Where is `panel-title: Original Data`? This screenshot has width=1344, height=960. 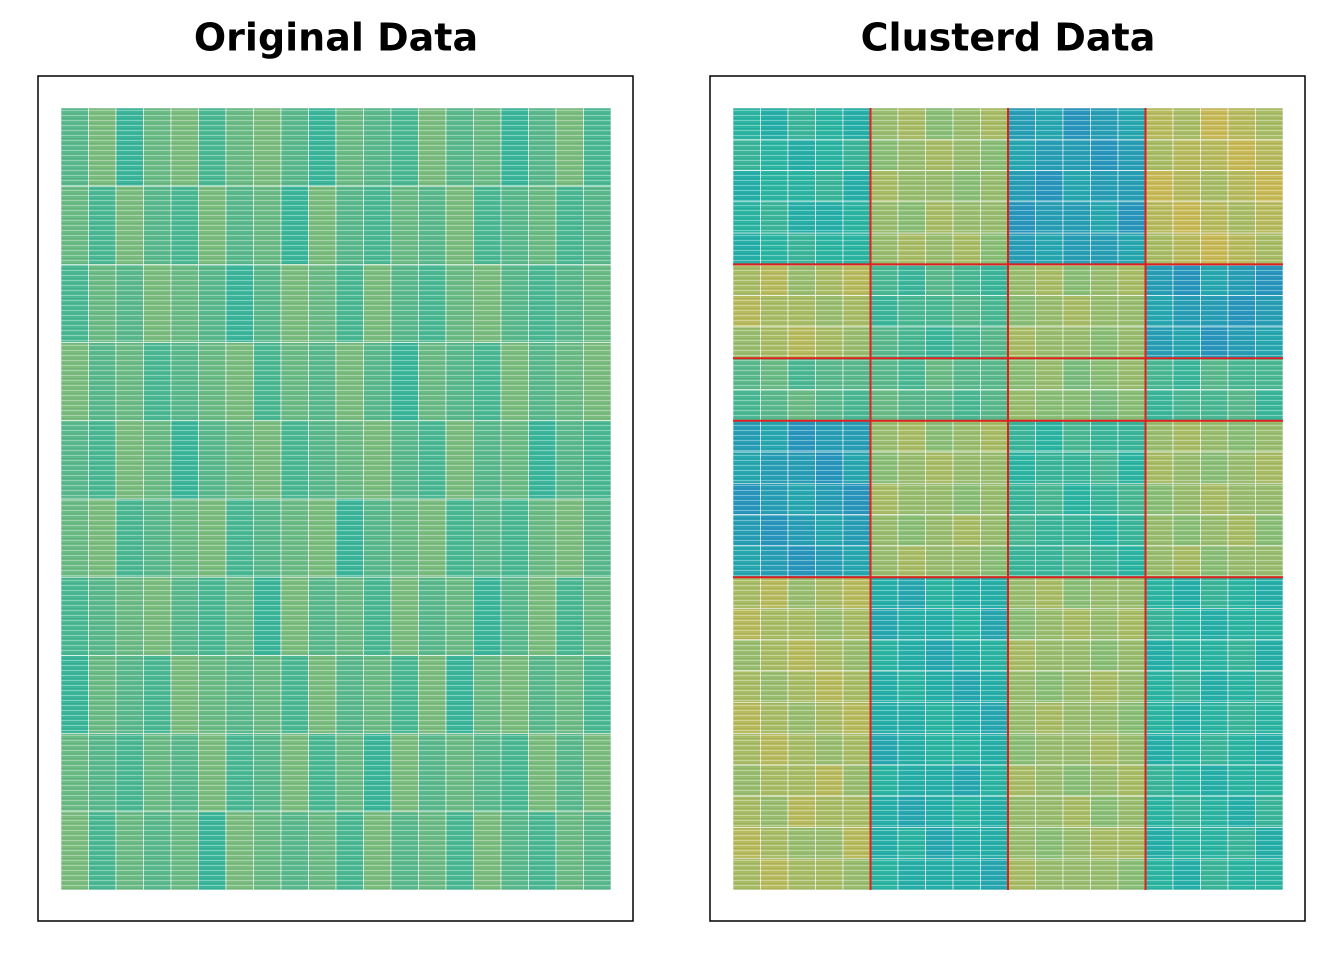 panel-title: Original Data is located at coordinates (336, 38).